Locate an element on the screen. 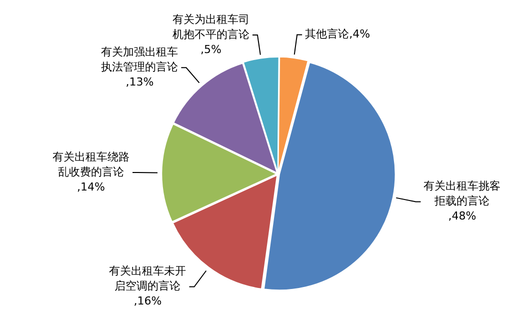  slice-label: 有关出租车未开启空调的言论 is located at coordinates (147, 278).